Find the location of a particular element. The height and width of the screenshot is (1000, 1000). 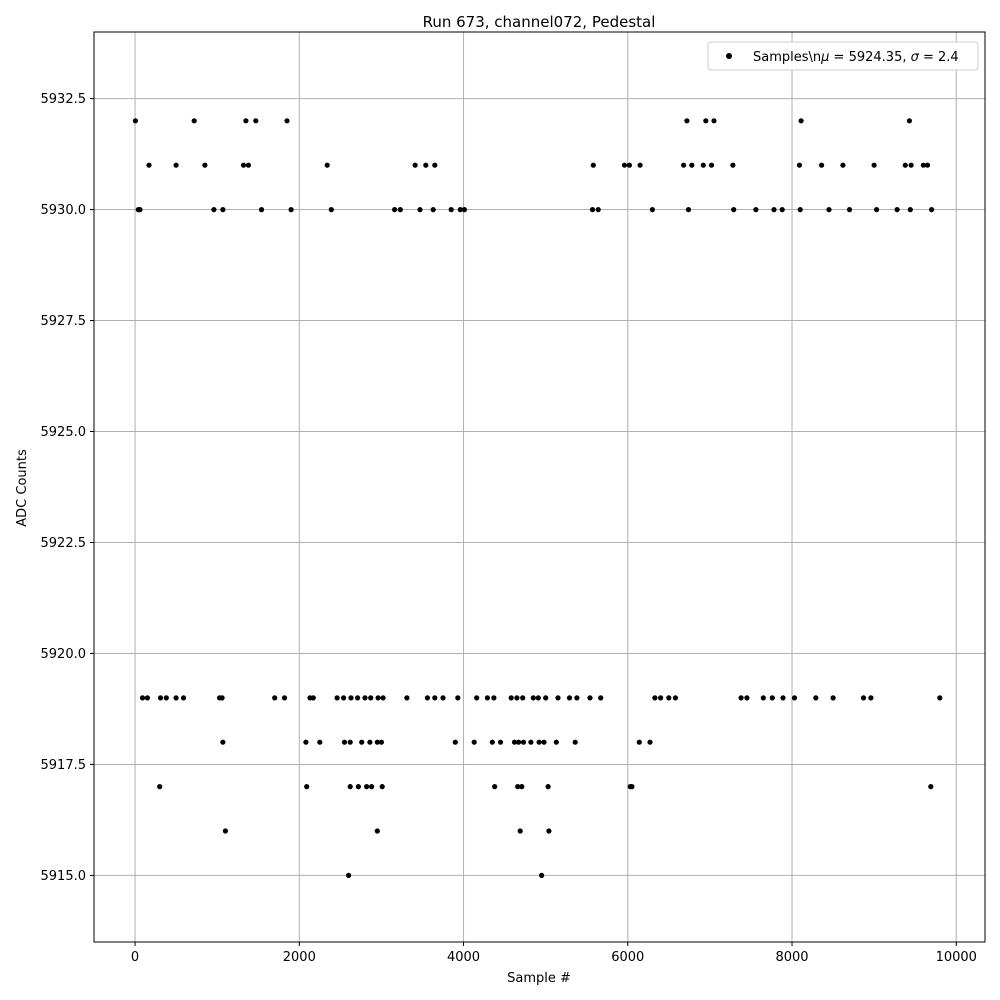

legend: Samples\nμ = 5924.35, σ = 2.4 is located at coordinates (843, 56).